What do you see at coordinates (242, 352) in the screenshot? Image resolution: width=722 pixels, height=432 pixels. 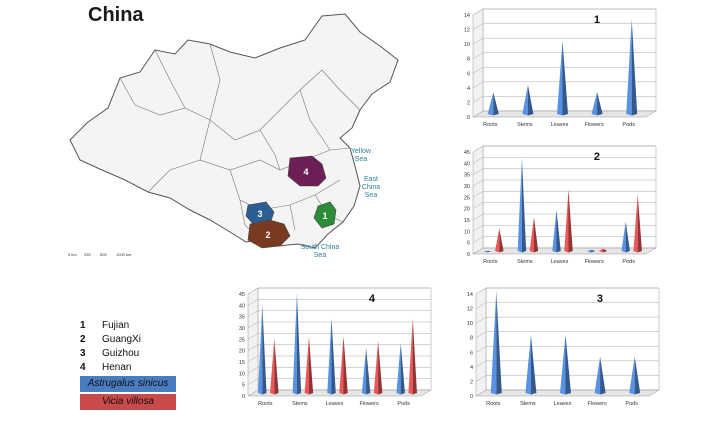 I see `y-tick-label: 20` at bounding box center [242, 352].